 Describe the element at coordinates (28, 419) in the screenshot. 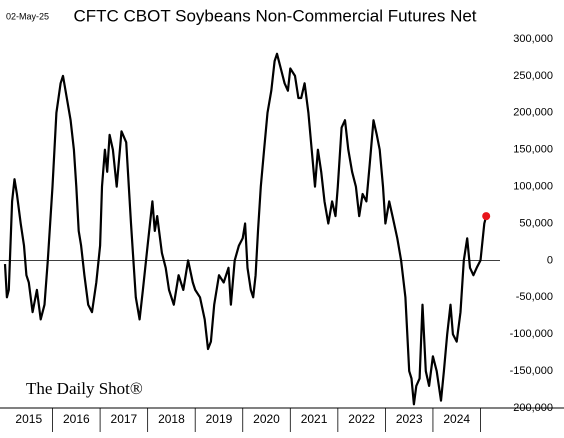

I see `x-tick-label: 2015` at that location.